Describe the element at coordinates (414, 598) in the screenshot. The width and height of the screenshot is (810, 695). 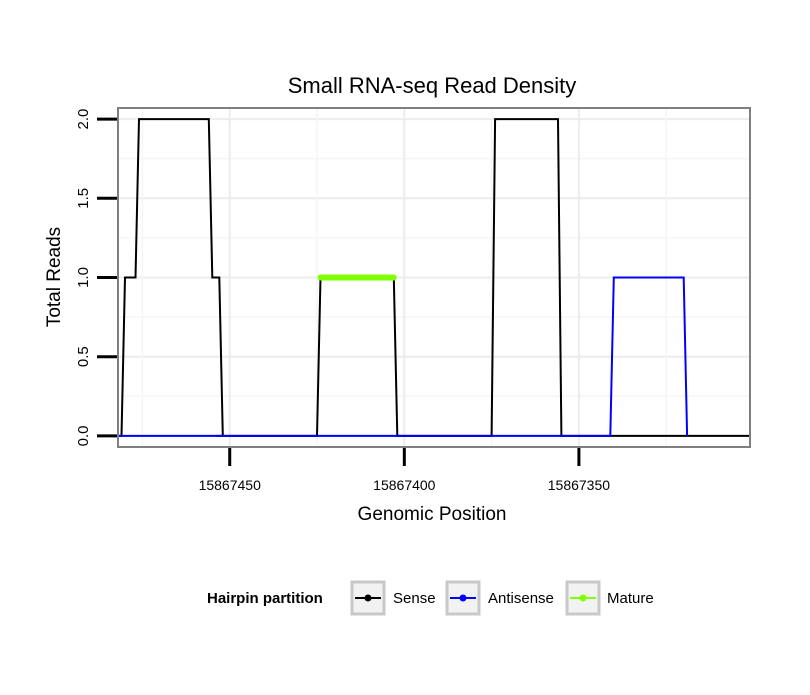
I see `legend-label-sense: Sense` at that location.